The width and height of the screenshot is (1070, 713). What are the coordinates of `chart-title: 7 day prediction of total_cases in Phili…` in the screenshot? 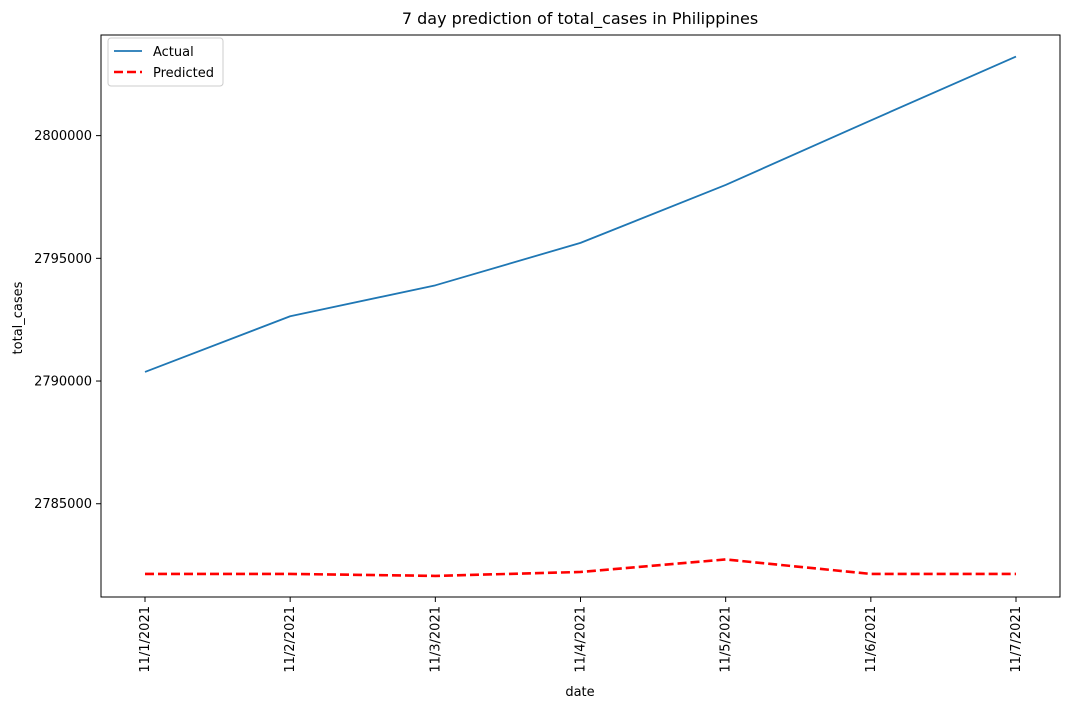 It's located at (580, 19).